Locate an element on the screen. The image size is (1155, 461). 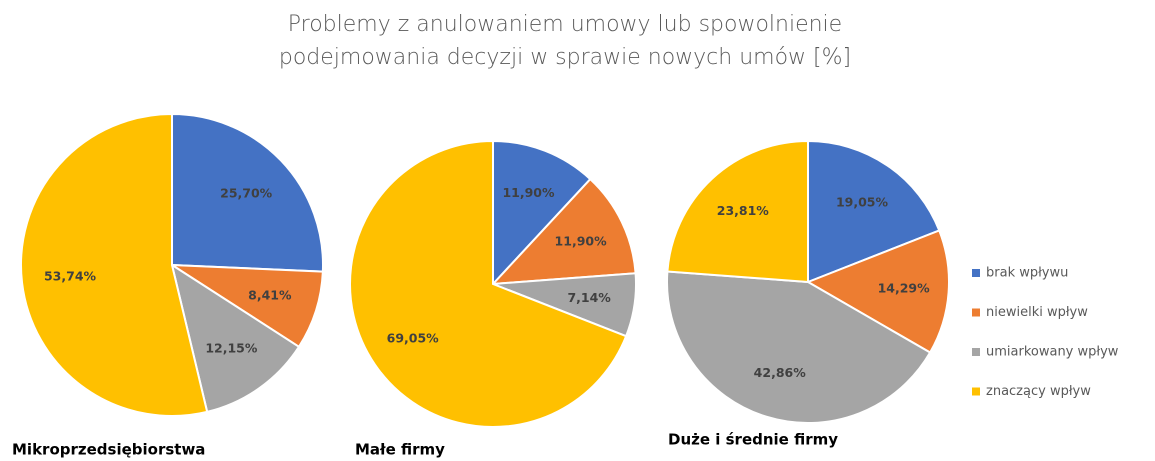
data-label: 53,74% is located at coordinates (70, 276).